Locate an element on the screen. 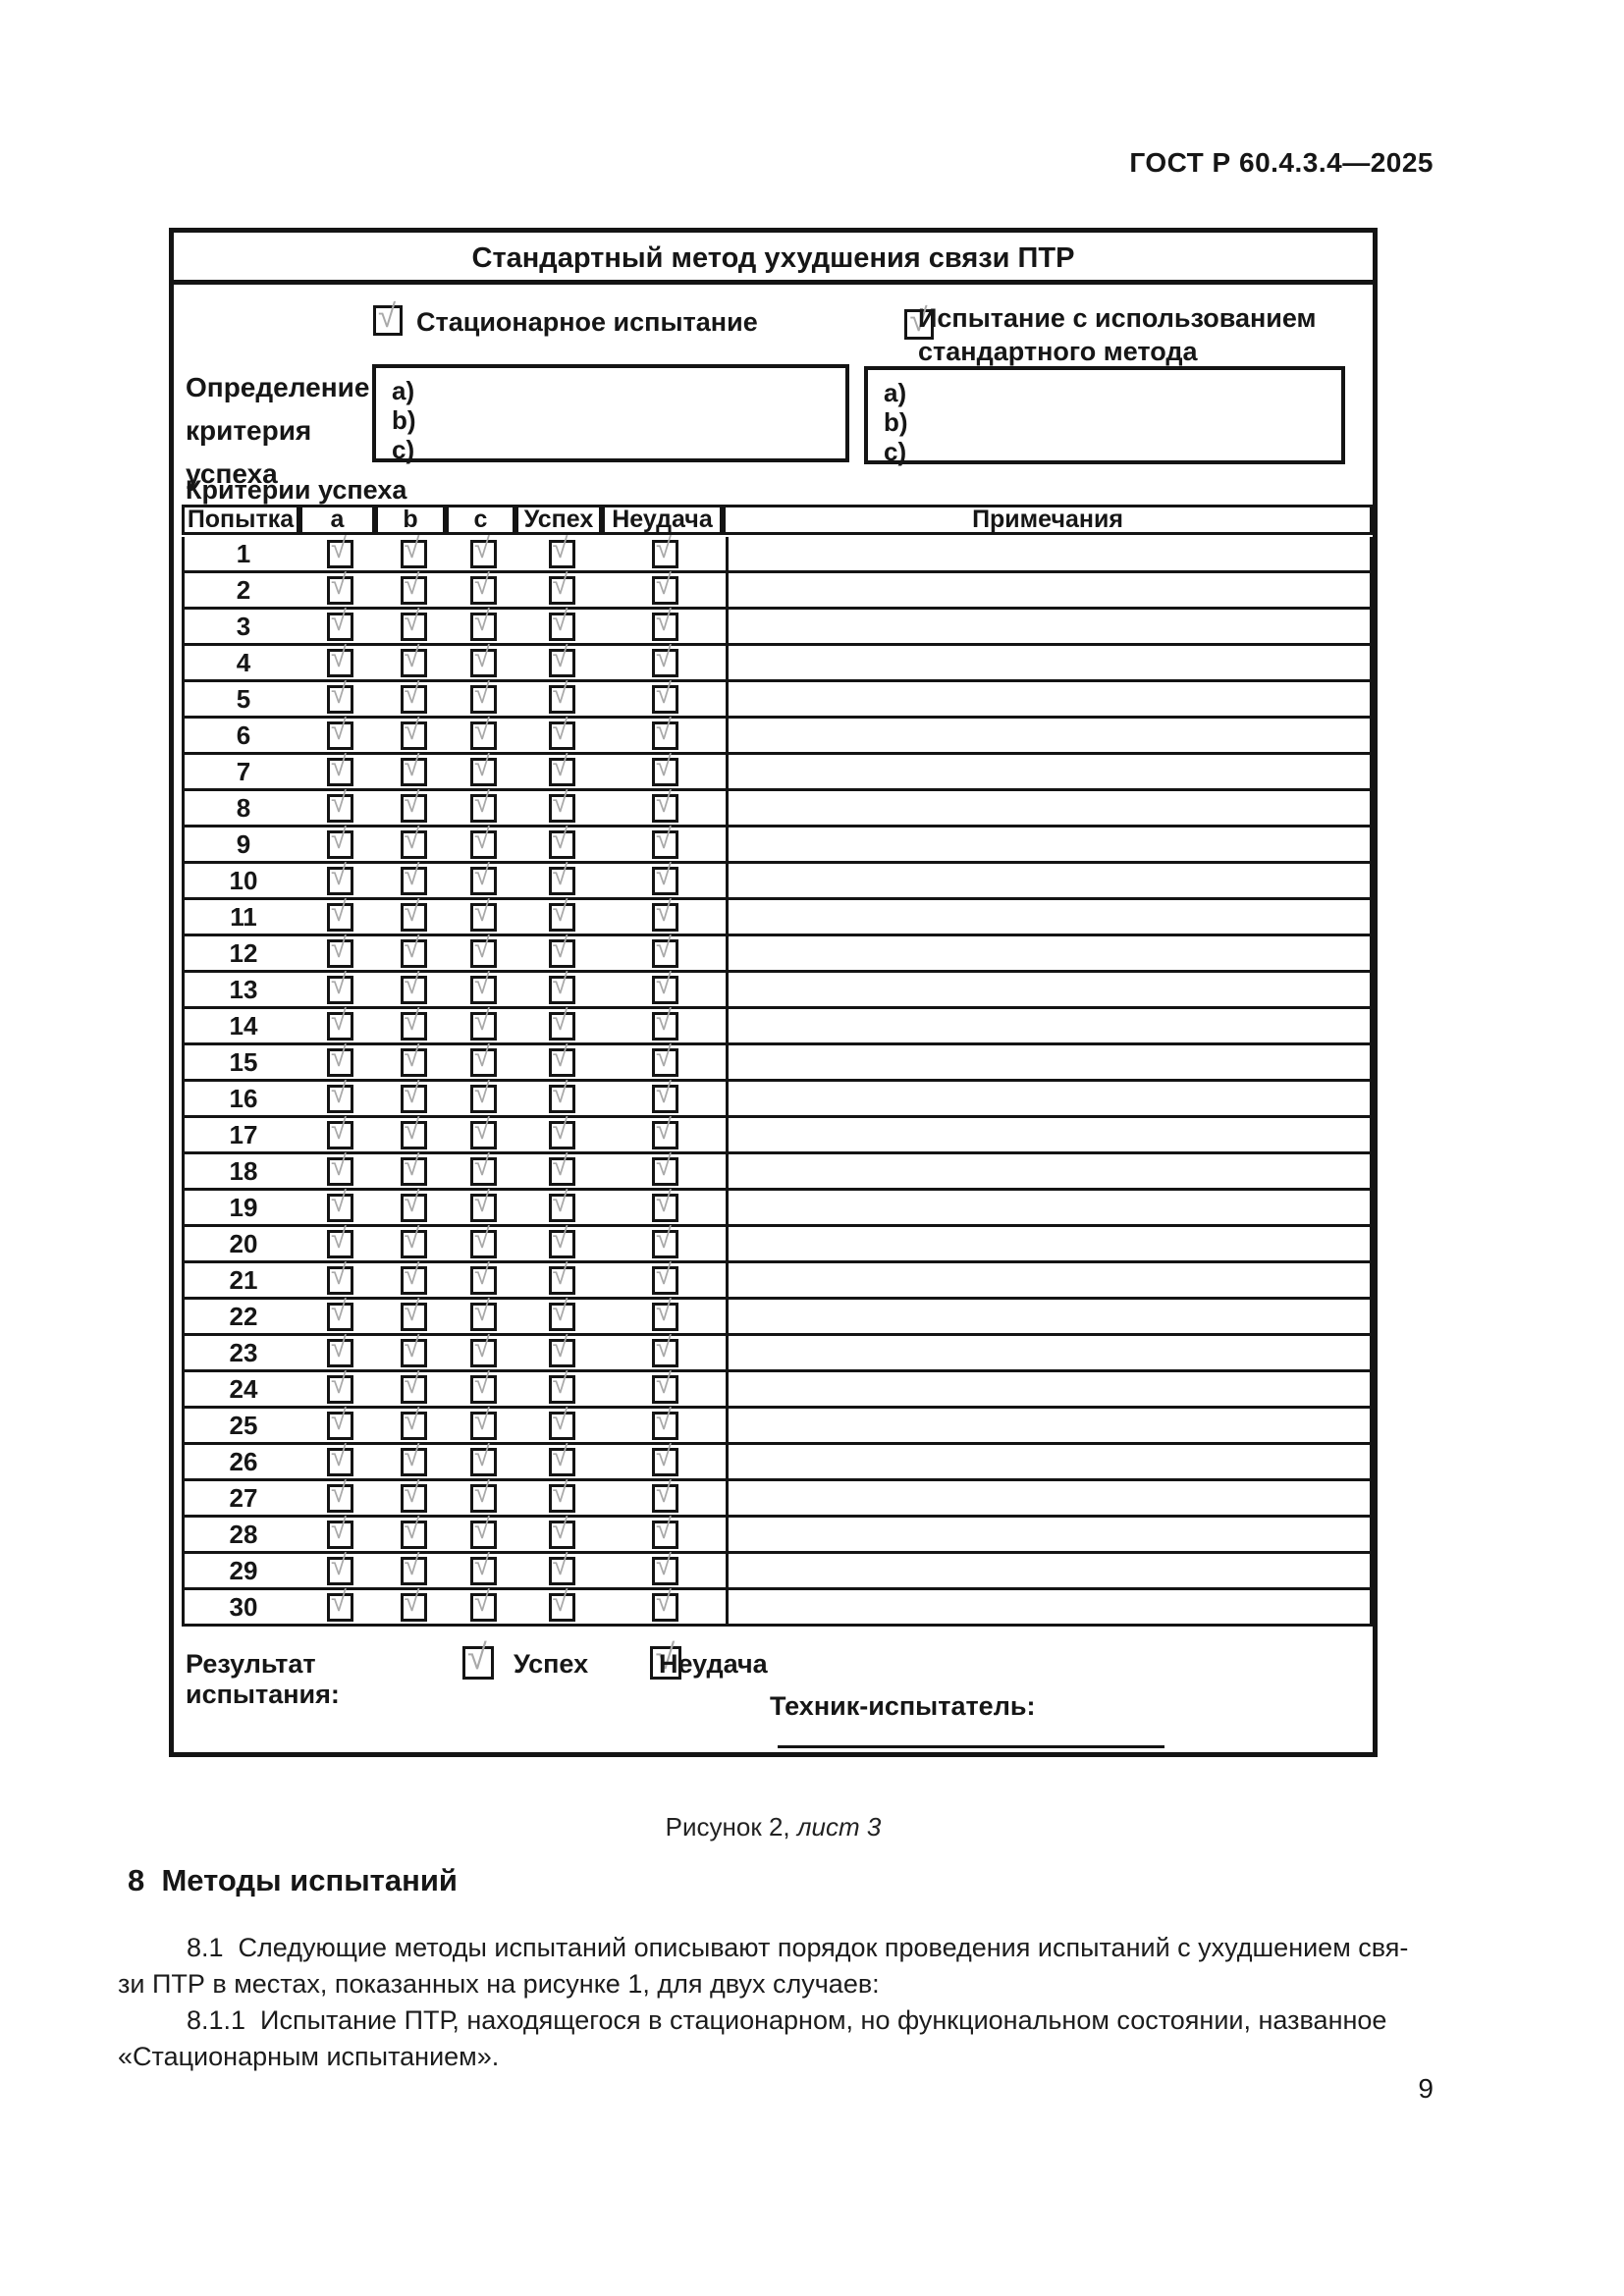 This screenshot has height=2296, width=1624. criteria-input-box-stationary: a) b) c) is located at coordinates (610, 414).